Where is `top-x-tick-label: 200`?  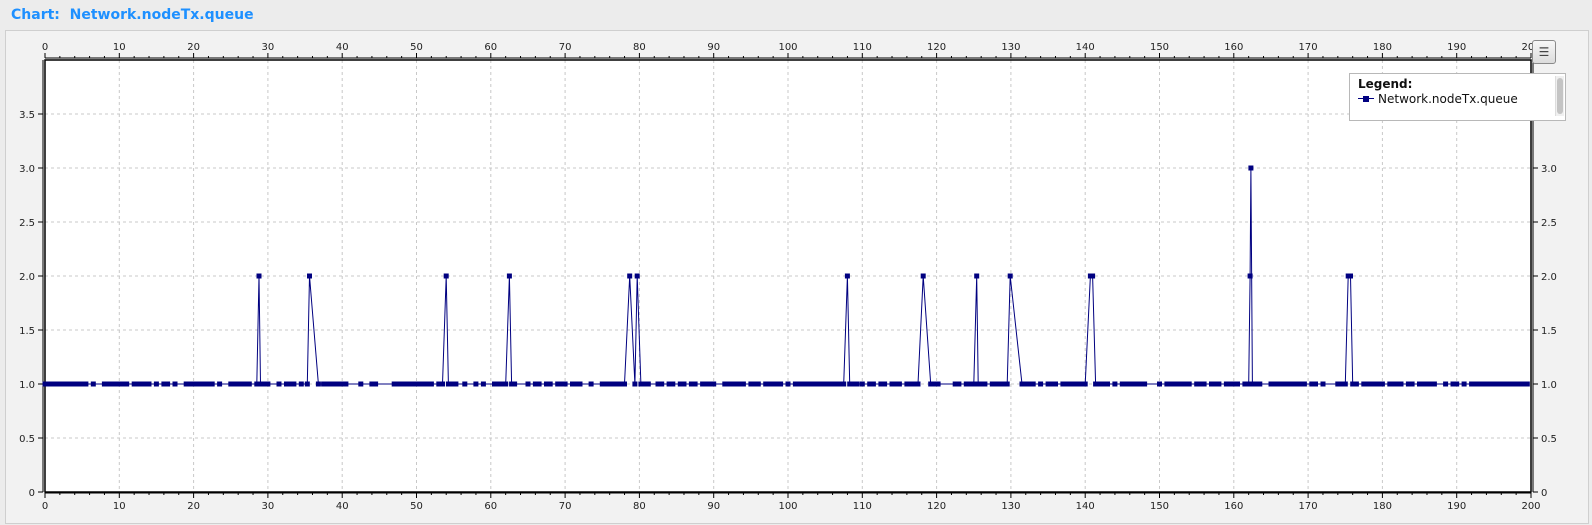
top-x-tick-label: 200 is located at coordinates (1530, 47).